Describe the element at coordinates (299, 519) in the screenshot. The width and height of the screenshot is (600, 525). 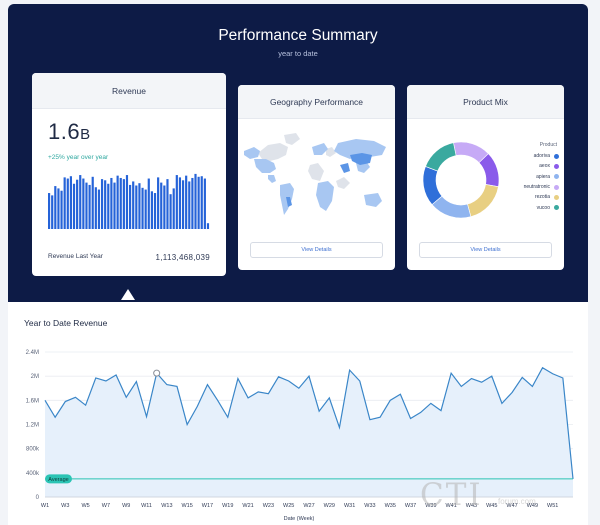
I see `x-axis-label: Date (Week)` at that location.